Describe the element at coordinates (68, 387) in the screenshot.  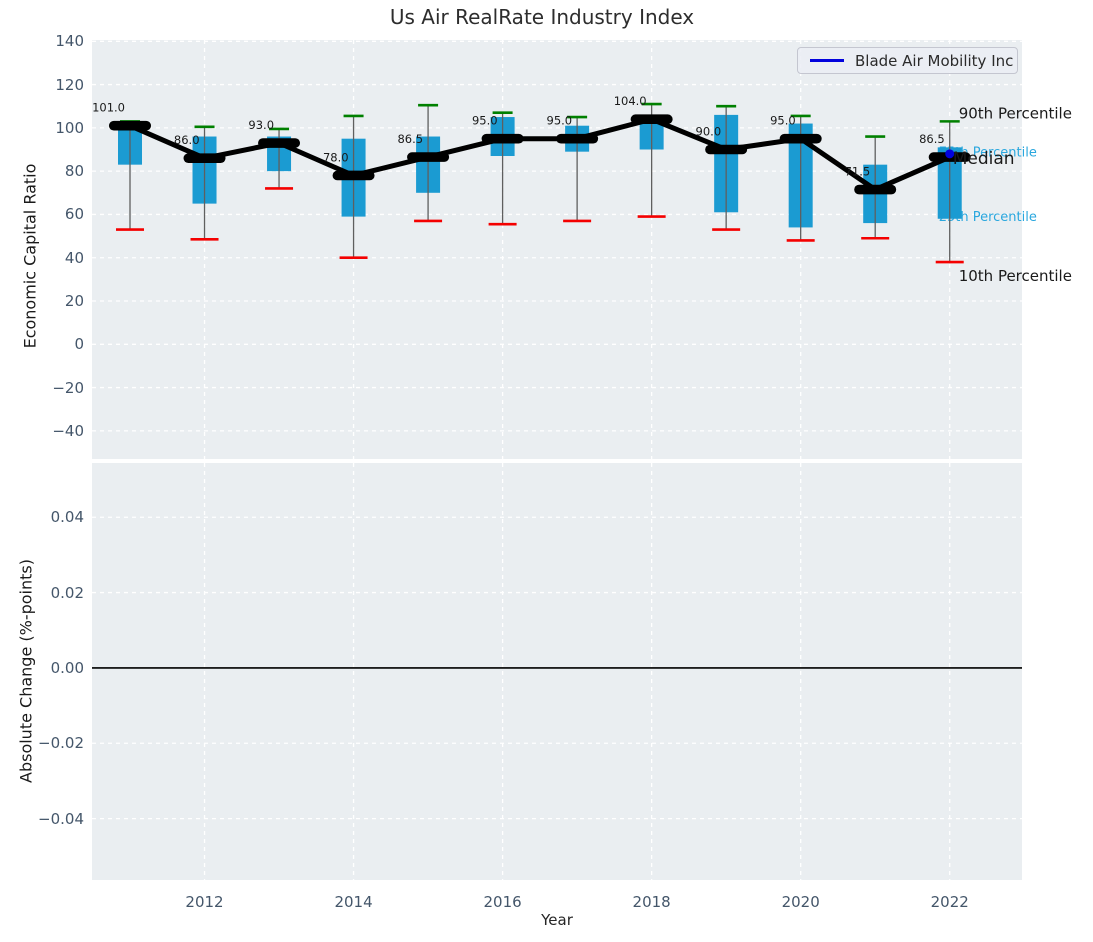
I see `y-tick-label-top: −20` at that location.